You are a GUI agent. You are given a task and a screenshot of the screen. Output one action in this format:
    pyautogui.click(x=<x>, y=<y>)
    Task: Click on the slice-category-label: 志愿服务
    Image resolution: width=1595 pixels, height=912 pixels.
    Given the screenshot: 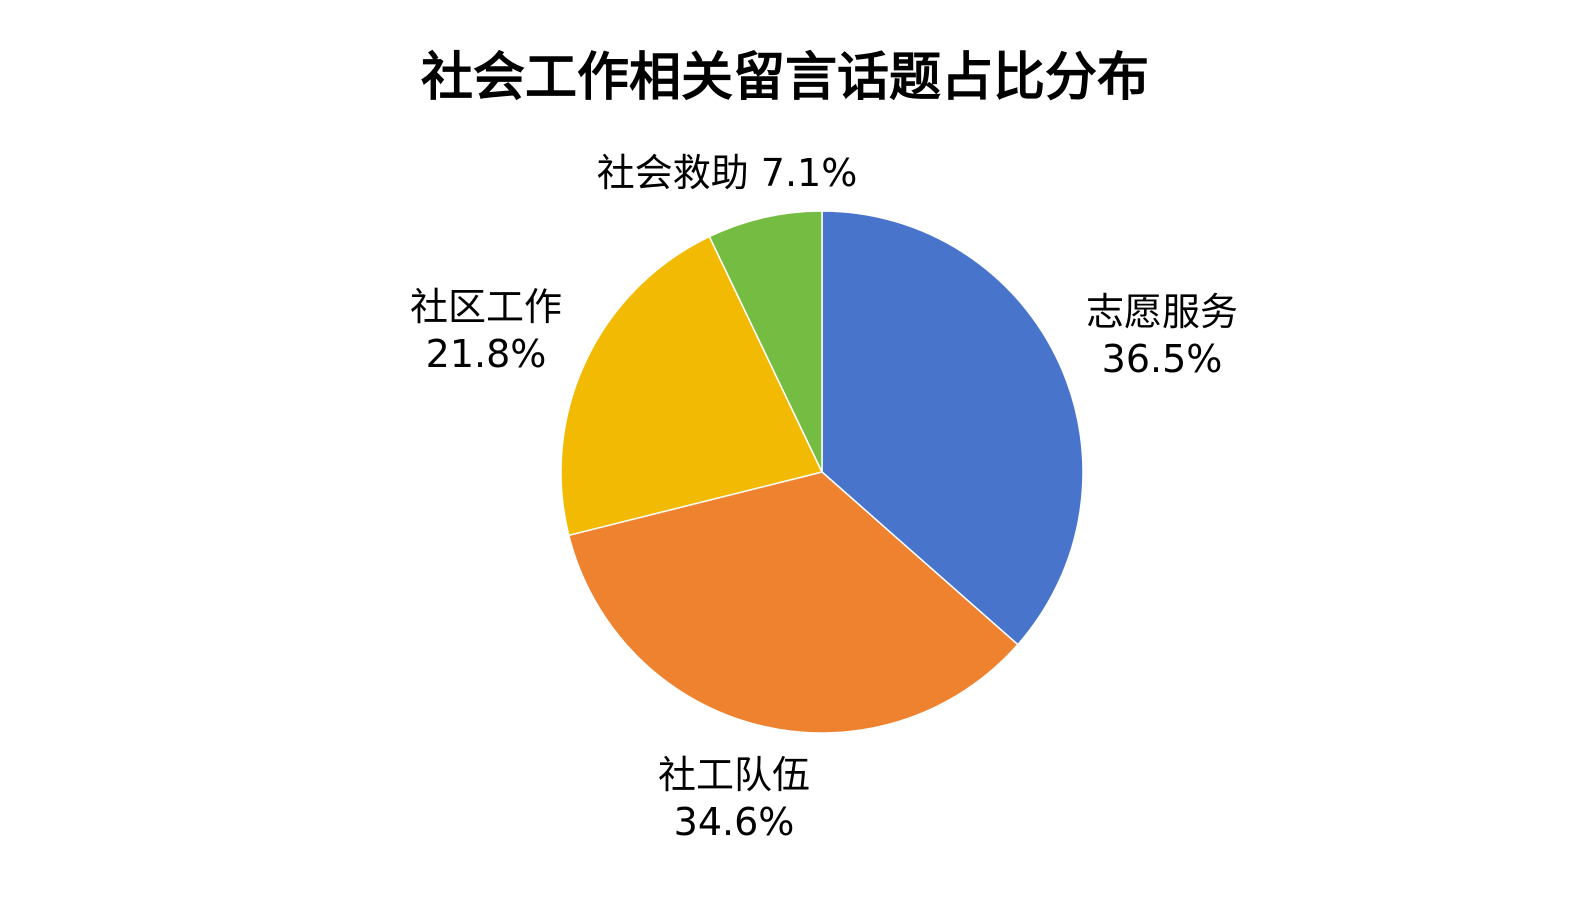 What is the action you would take?
    pyautogui.click(x=1162, y=312)
    